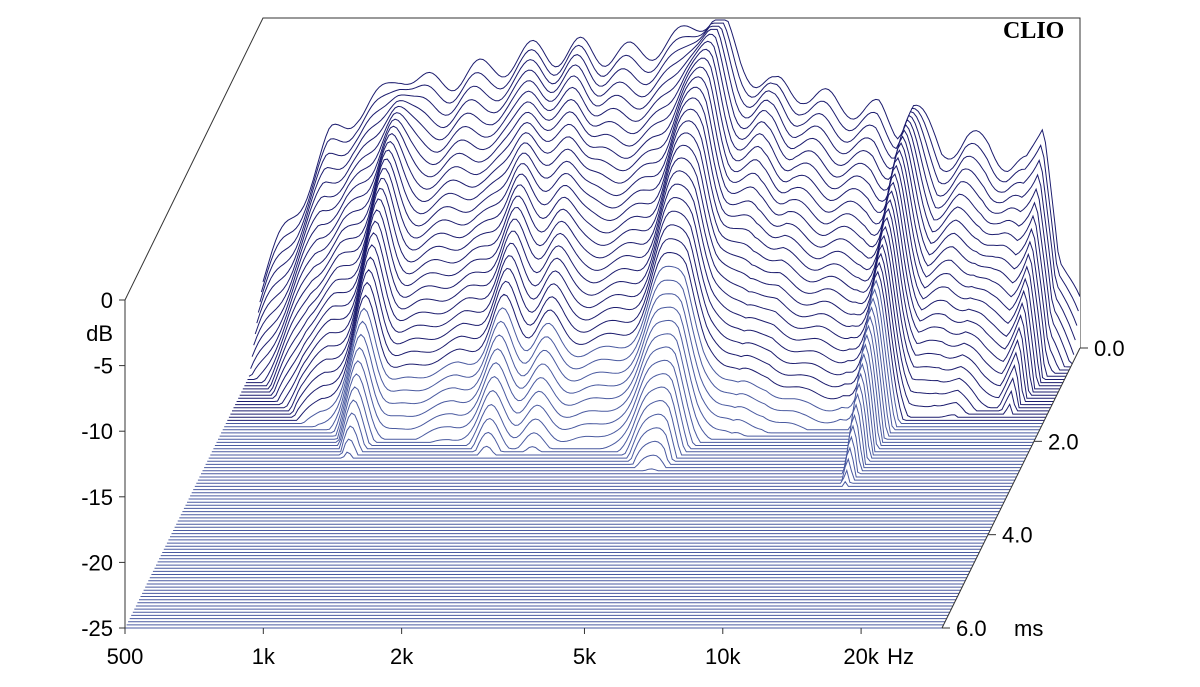 The width and height of the screenshot is (1200, 687). Describe the element at coordinates (1033, 31) in the screenshot. I see `brand-label: CLIO` at that location.